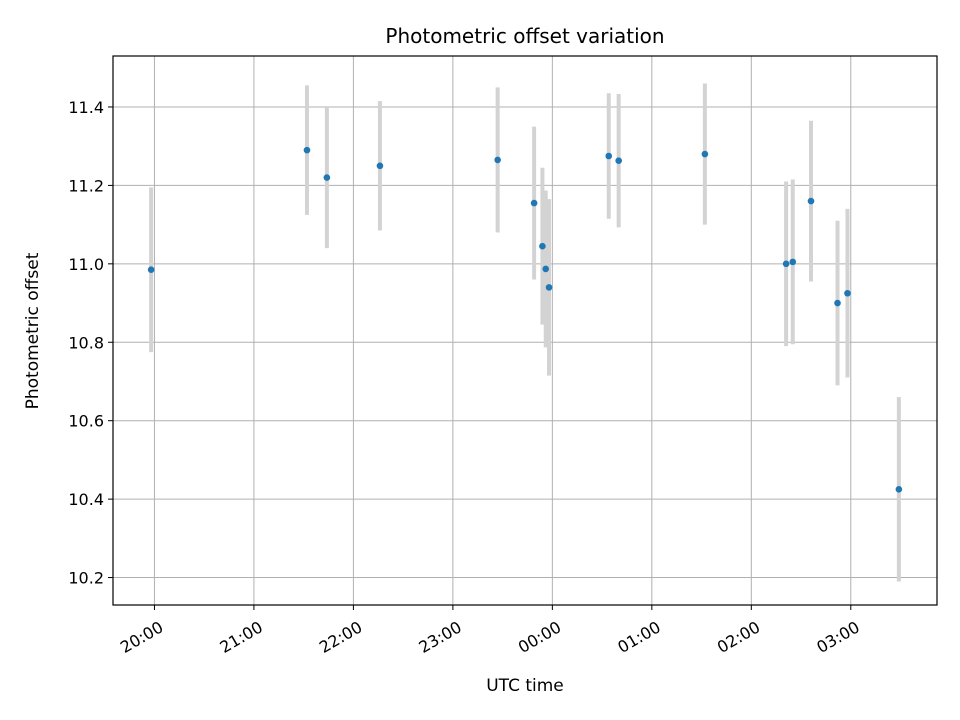  What do you see at coordinates (86, 185) in the screenshot?
I see `y-tick-label: 11.2` at bounding box center [86, 185].